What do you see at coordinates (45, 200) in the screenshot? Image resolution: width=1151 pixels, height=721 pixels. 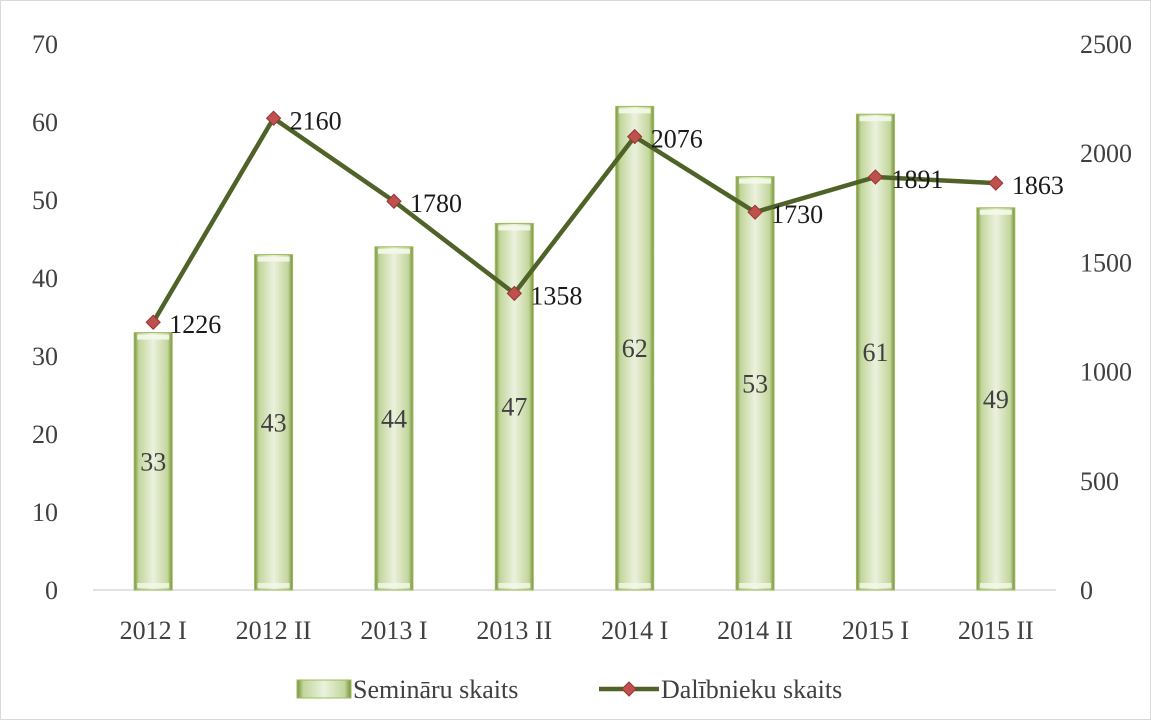 I see `y-left-tick-label: 50` at bounding box center [45, 200].